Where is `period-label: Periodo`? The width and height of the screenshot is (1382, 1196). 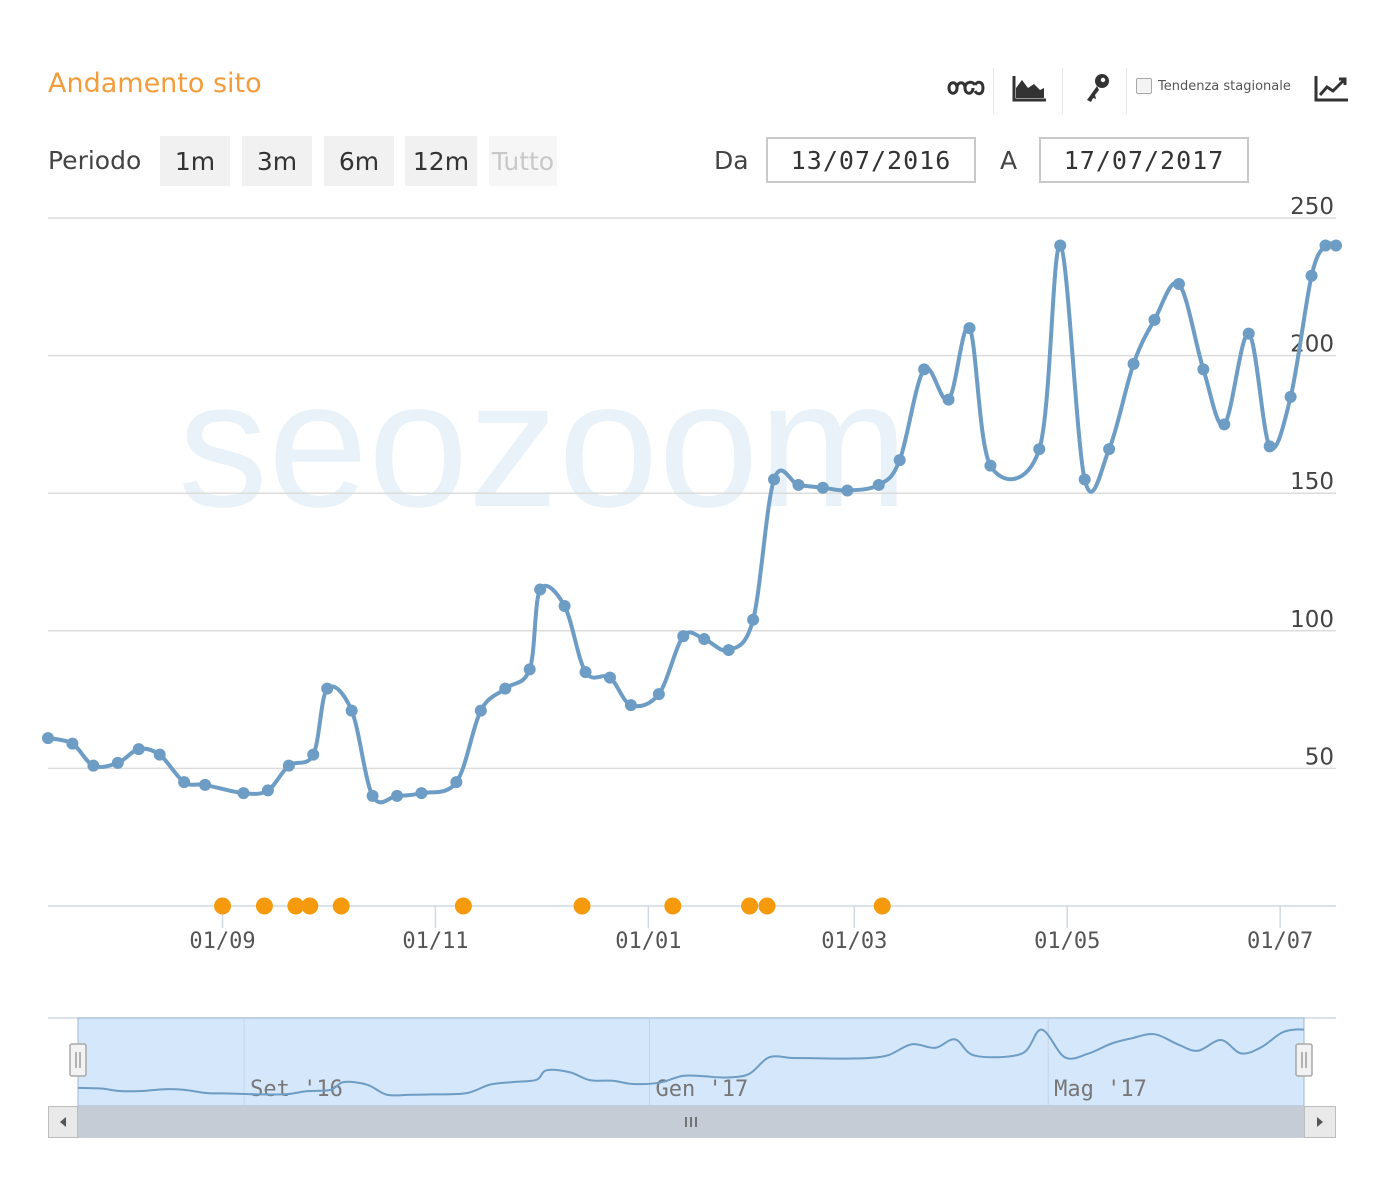 period-label: Periodo is located at coordinates (95, 160).